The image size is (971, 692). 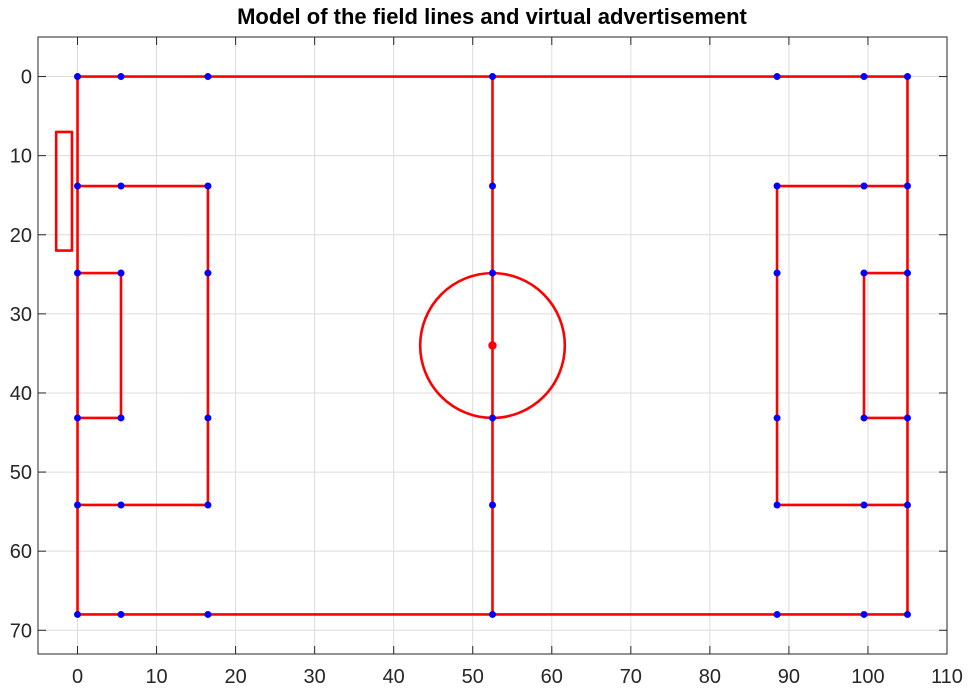 What do you see at coordinates (885, 345) in the screenshot?
I see `right-goal-area-line` at bounding box center [885, 345].